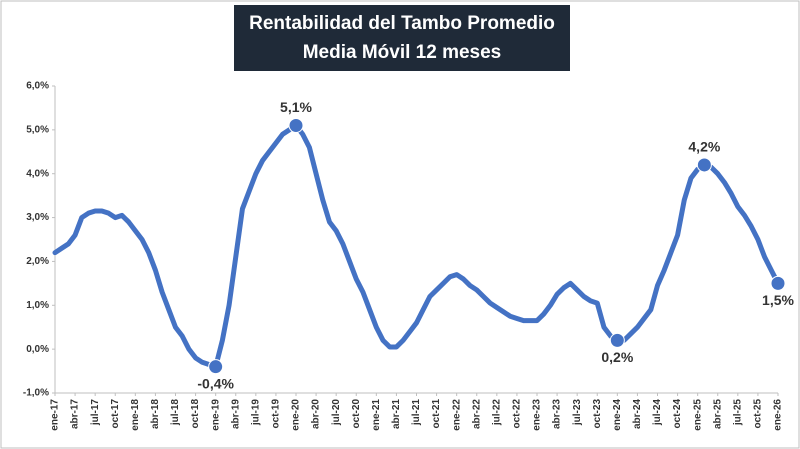  Describe the element at coordinates (496, 413) in the screenshot. I see `x-tick-label: jul-22` at that location.